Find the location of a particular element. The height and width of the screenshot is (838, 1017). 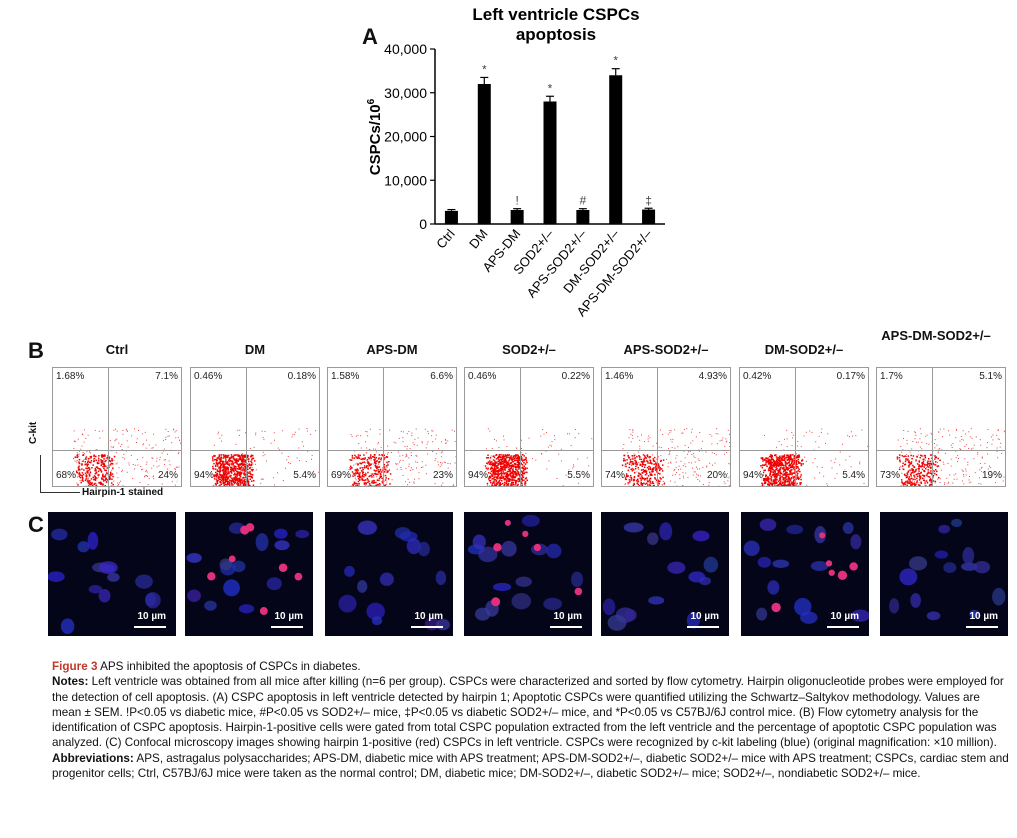

significance-marker: ! is located at coordinates (516, 201).